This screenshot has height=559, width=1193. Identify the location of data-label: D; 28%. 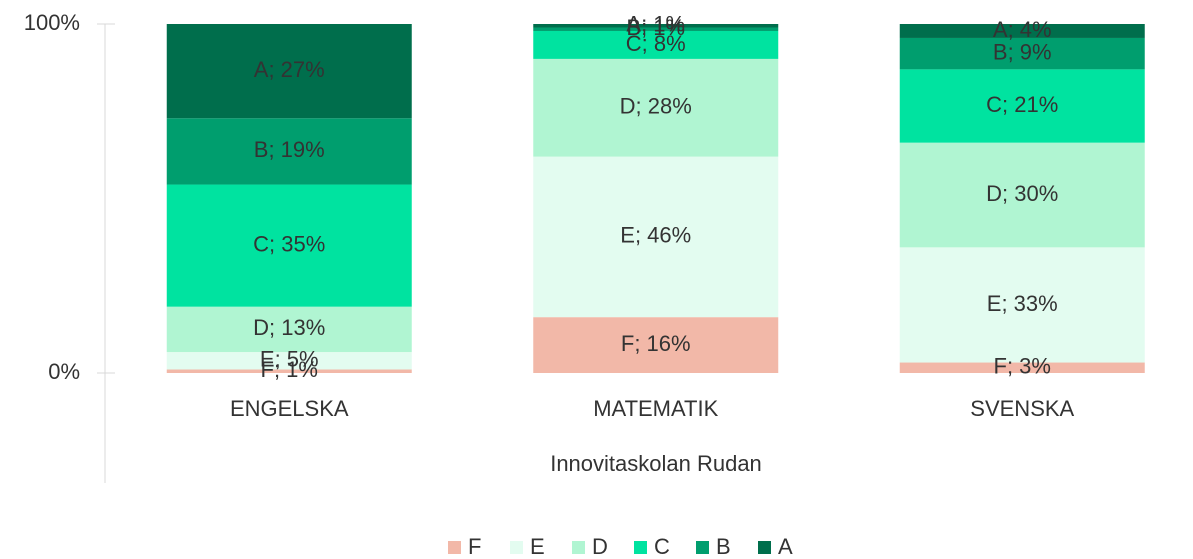
(656, 106).